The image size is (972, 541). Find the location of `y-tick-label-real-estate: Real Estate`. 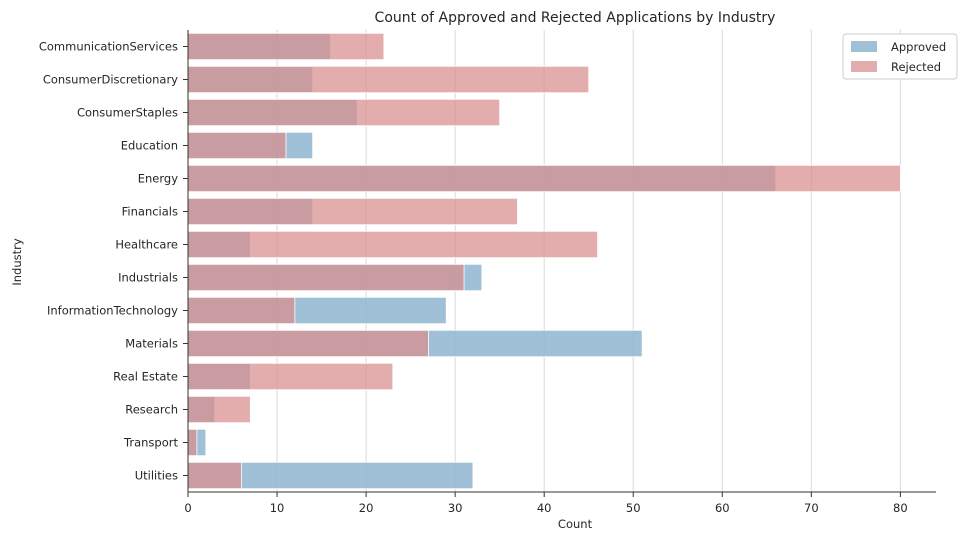

y-tick-label-real-estate: Real Estate is located at coordinates (145, 377).